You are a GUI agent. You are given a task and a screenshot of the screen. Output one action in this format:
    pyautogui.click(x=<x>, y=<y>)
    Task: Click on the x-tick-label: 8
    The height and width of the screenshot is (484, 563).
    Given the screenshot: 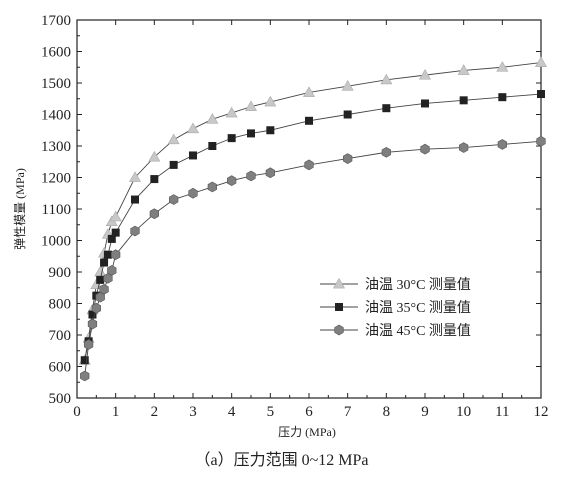 What is the action you would take?
    pyautogui.click(x=387, y=412)
    